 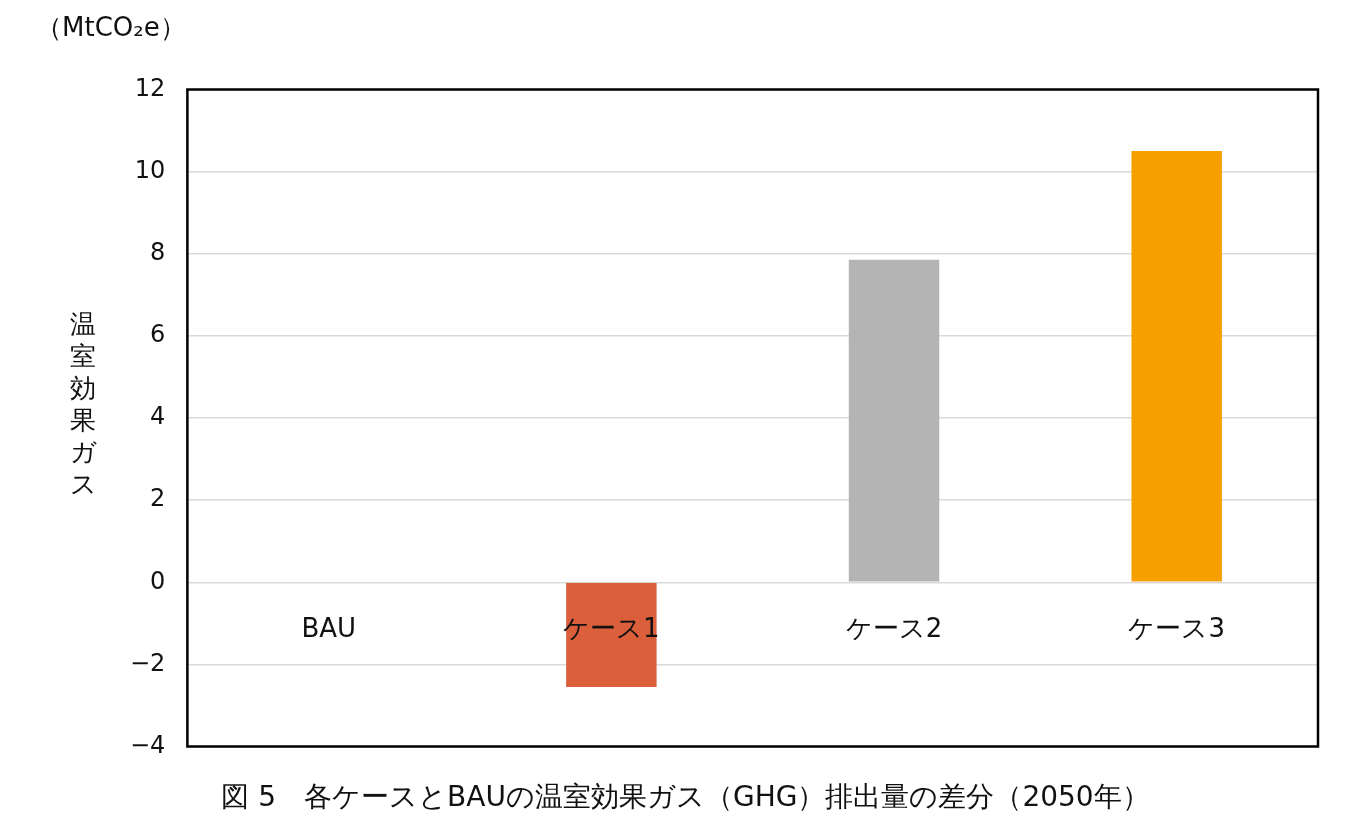 I want to click on x-tick-label: BAU, so click(x=329, y=628).